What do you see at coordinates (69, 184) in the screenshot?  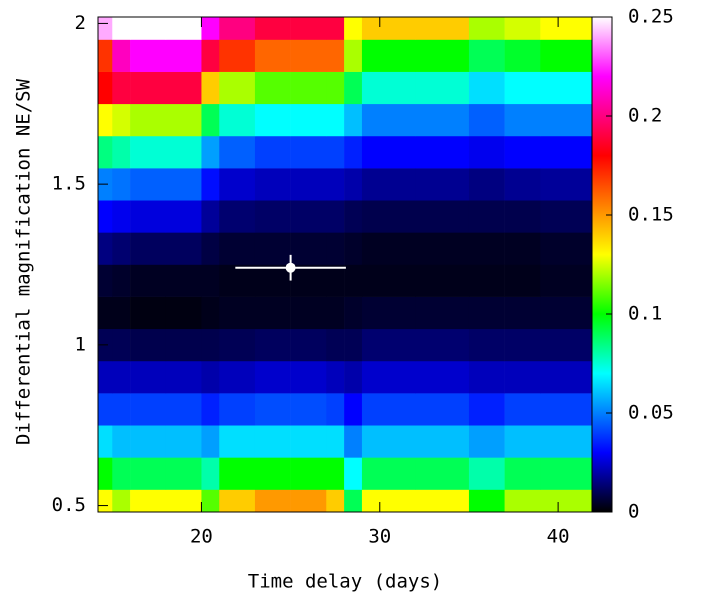 I see `y-tick-label: 1.5` at bounding box center [69, 184].